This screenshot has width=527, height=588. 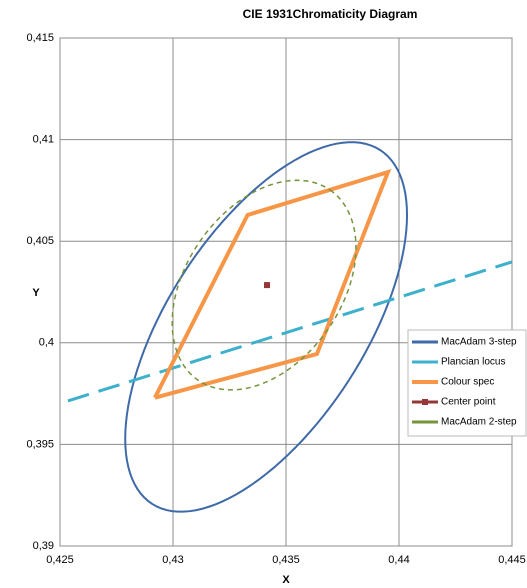 What do you see at coordinates (512, 560) in the screenshot?
I see `x-tick-label: 0,445` at bounding box center [512, 560].